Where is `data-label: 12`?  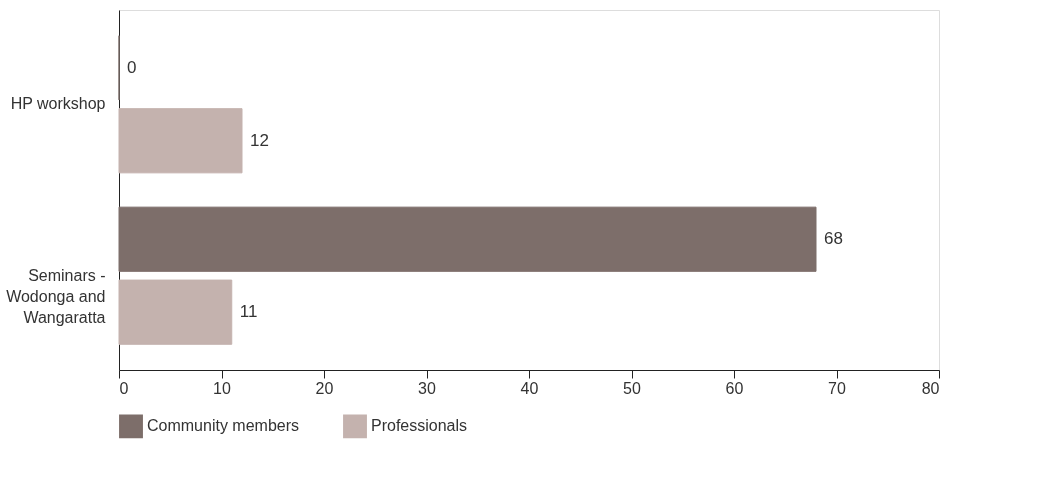
data-label: 12 is located at coordinates (259, 140).